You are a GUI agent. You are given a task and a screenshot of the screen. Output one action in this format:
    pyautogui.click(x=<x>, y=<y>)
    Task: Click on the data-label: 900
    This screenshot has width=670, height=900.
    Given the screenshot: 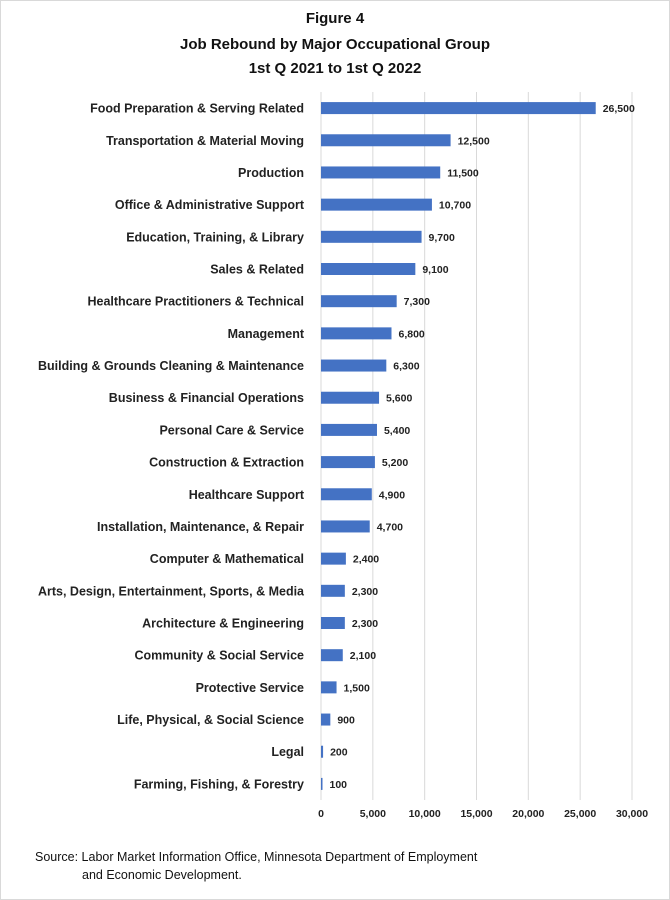 What is the action you would take?
    pyautogui.click(x=346, y=721)
    